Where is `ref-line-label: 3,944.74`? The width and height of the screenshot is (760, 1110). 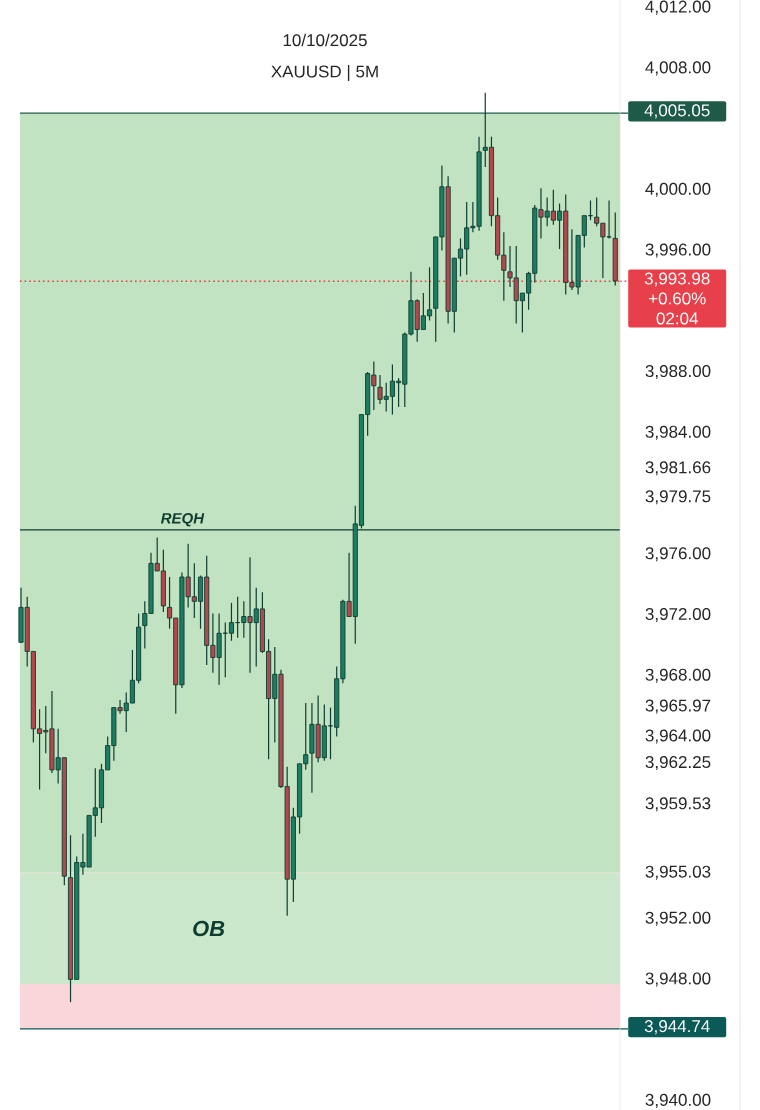 ref-line-label: 3,944.74 is located at coordinates (677, 1027).